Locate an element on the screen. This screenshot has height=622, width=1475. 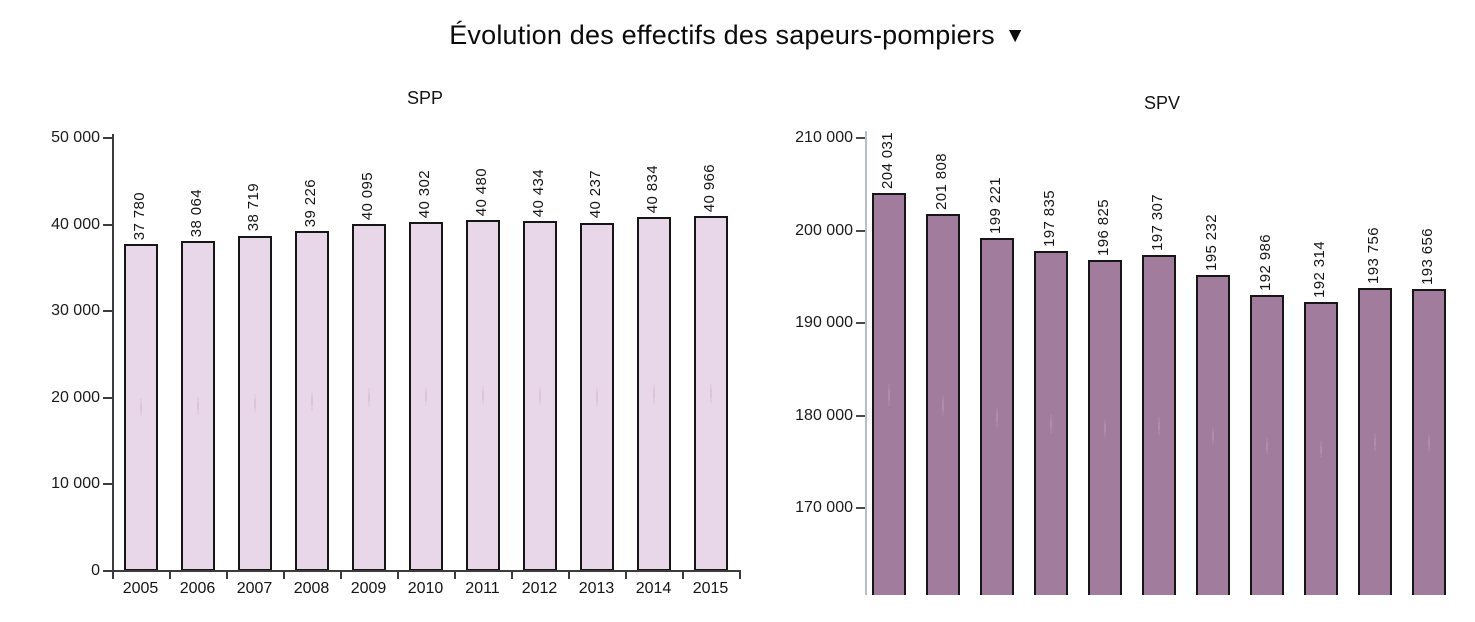
bar-value-label: 199 221 is located at coordinates (995, 205).